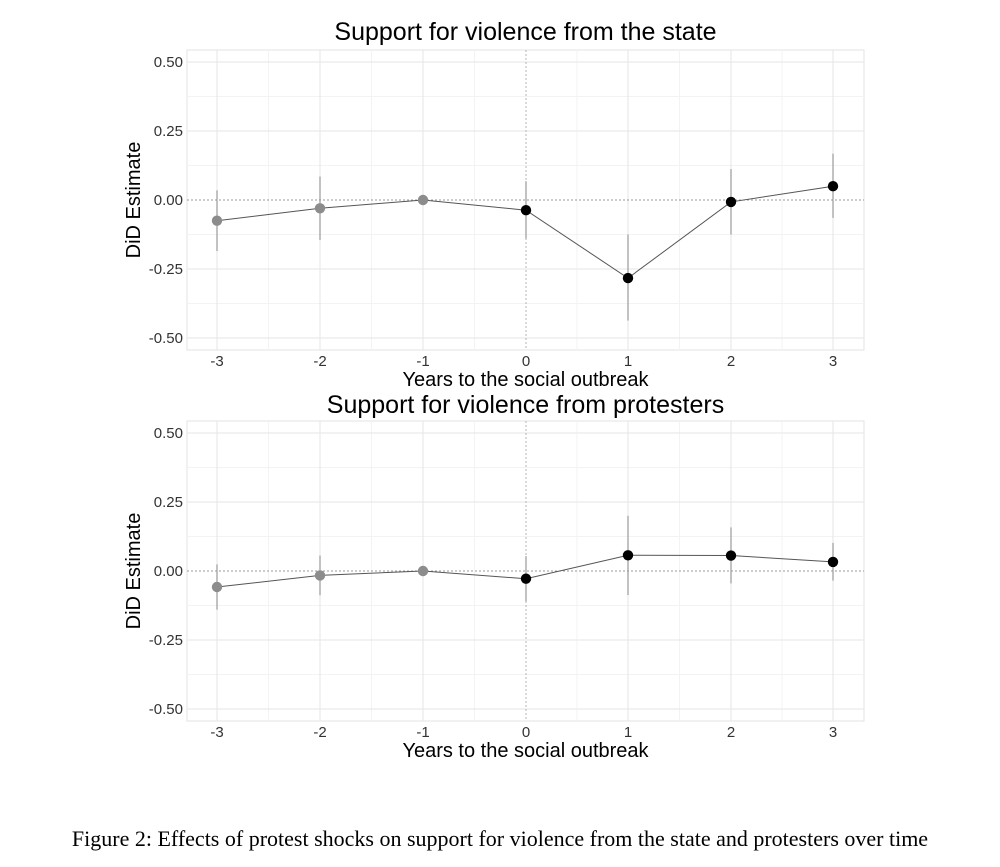  Describe the element at coordinates (525, 32) in the screenshot. I see `chart-title: Support for violence from the state` at that location.